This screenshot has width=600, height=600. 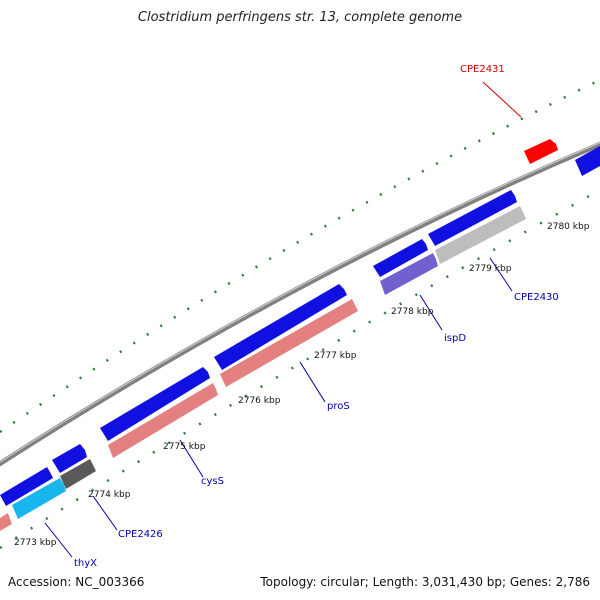 I want to click on gene-label-proS: proS, so click(x=338, y=406).